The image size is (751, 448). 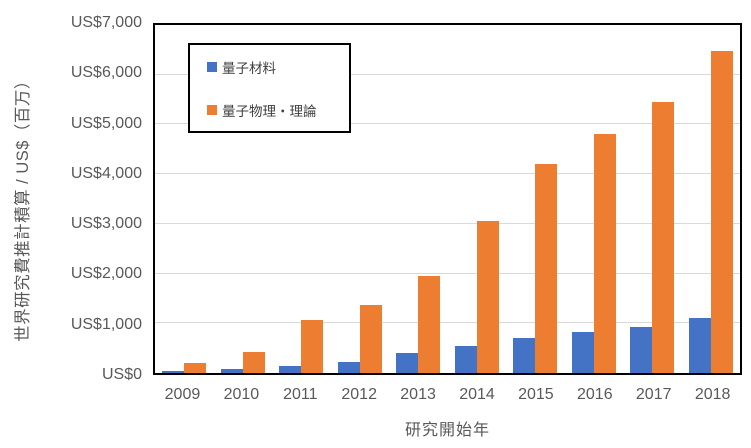 I want to click on x-tick-label-2015: 2015, so click(x=536, y=394).